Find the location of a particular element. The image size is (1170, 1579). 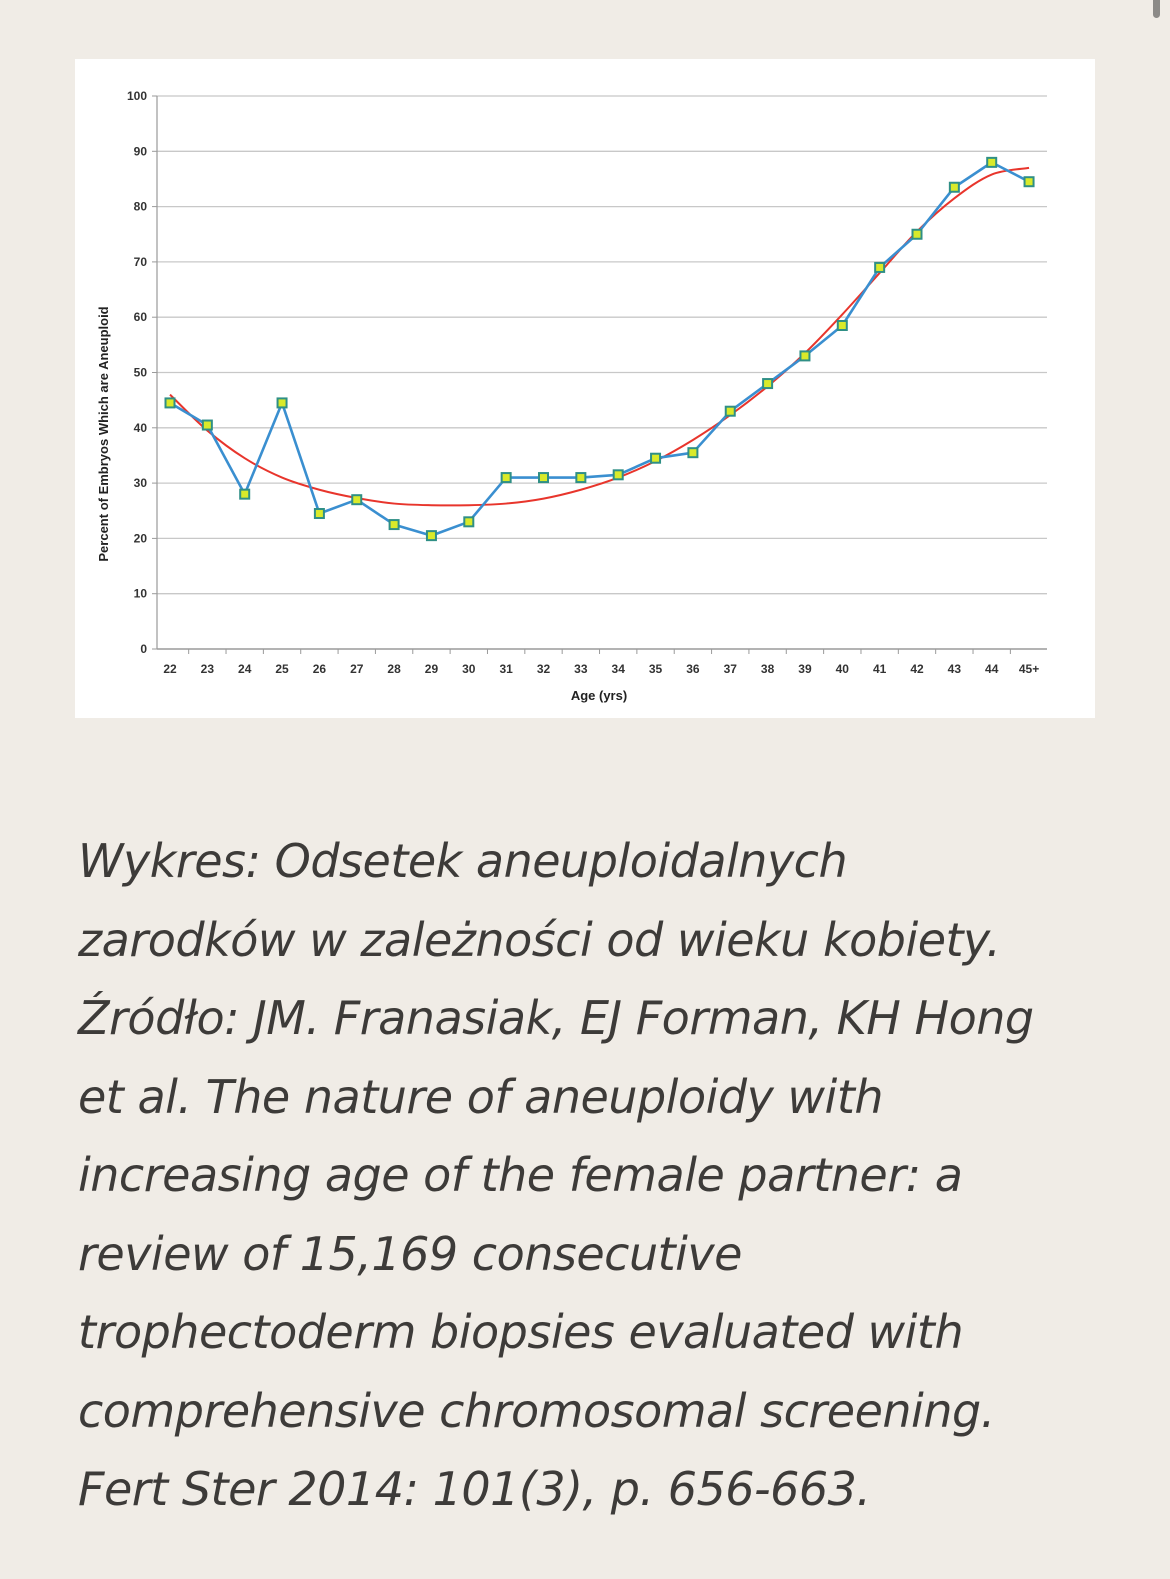

caption-line: trophectoderm biopsies evaluated with is located at coordinates (521, 1332).